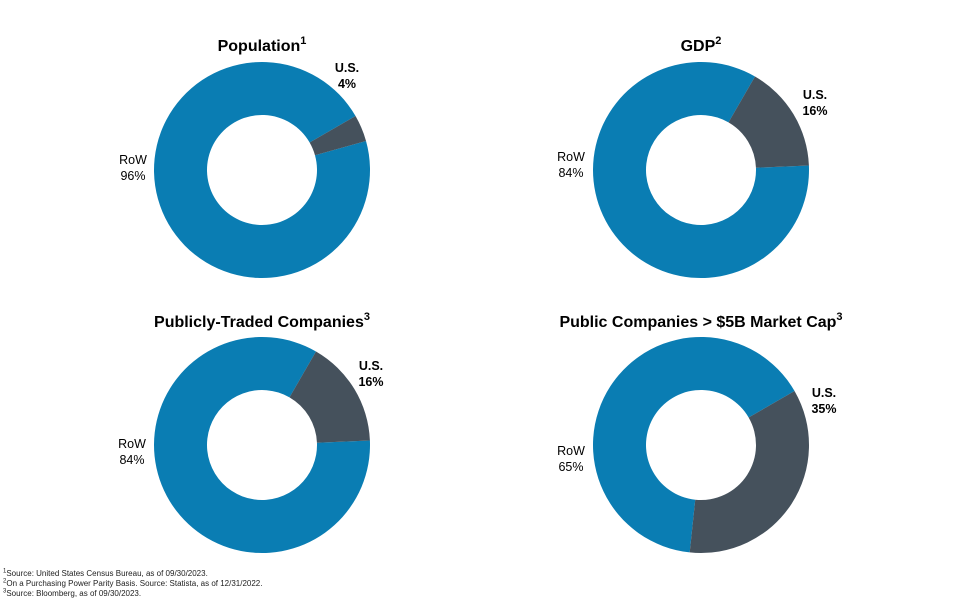  What do you see at coordinates (259, 322) in the screenshot?
I see `chart-title-text: Publicly-Traded Companies` at bounding box center [259, 322].